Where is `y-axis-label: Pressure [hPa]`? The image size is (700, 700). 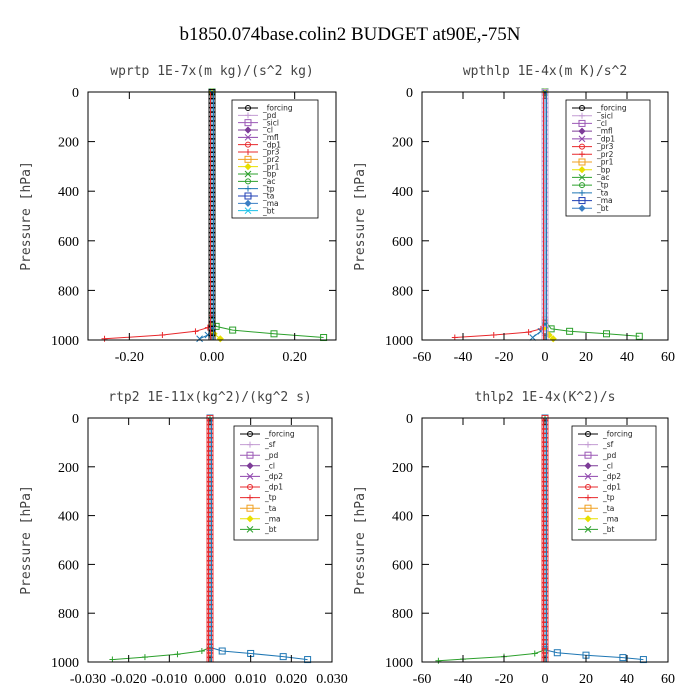
y-axis-label: Pressure [hPa] is located at coordinates (360, 540).